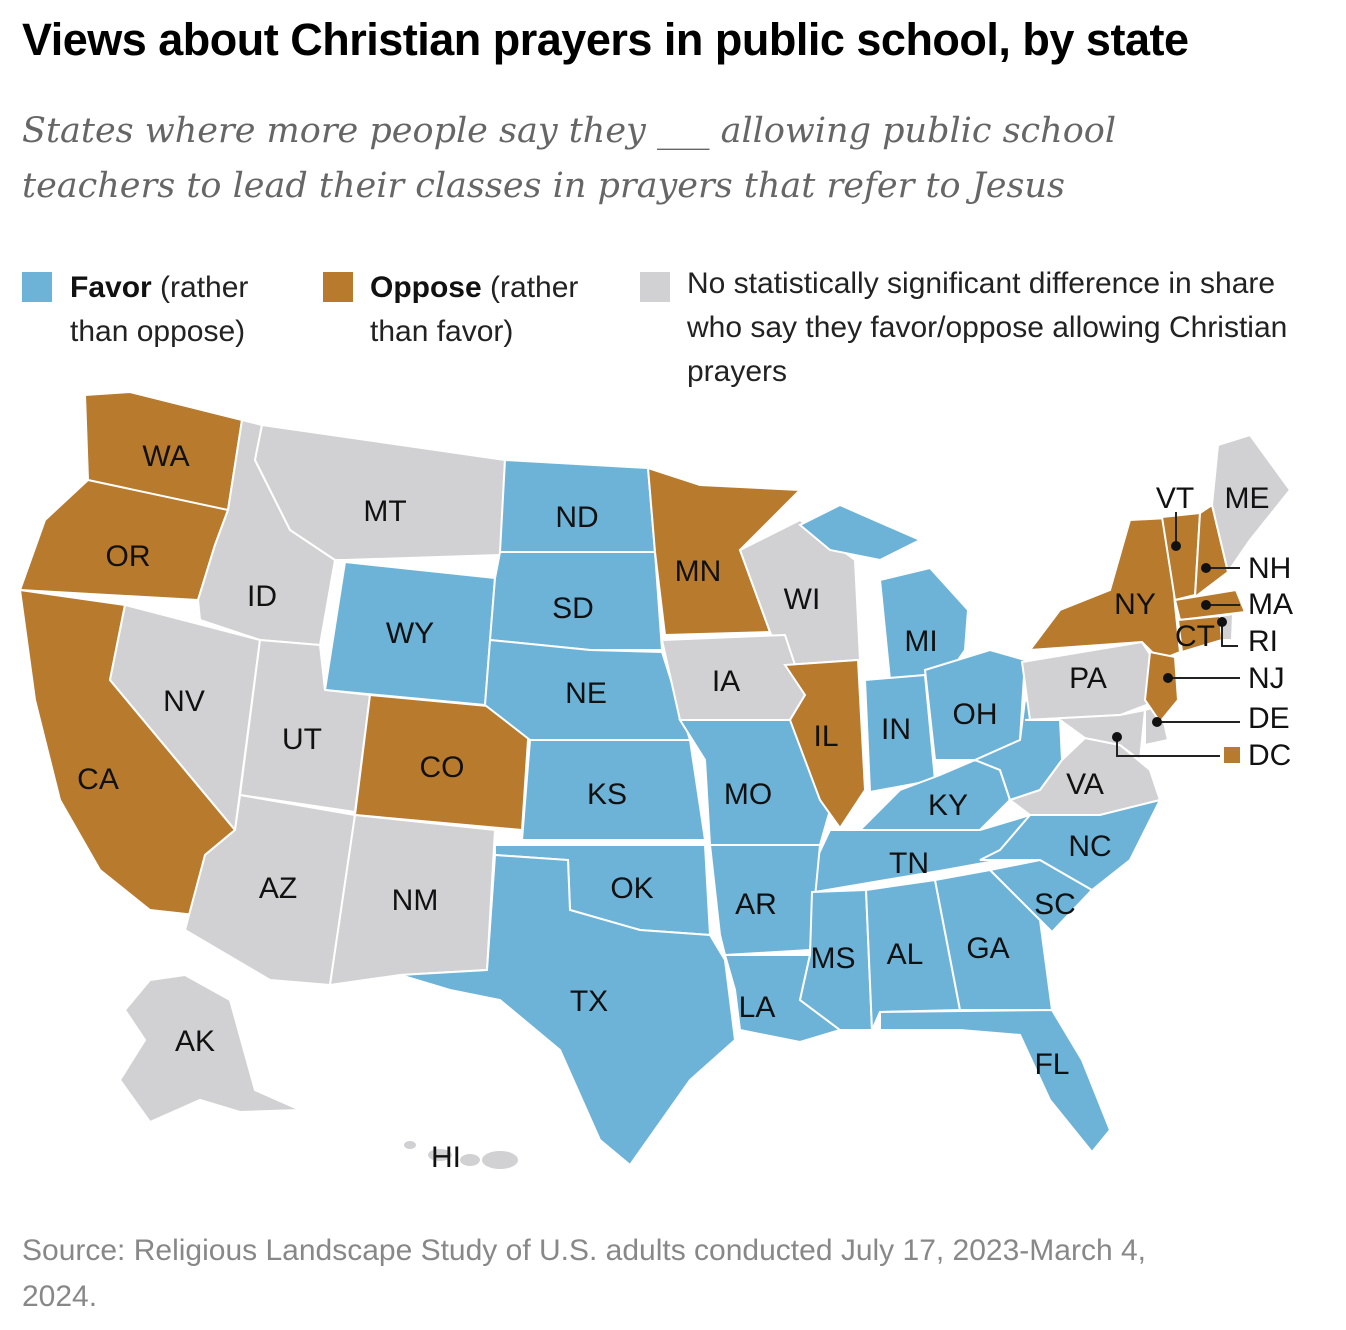  I want to click on state-label-MN: MN, so click(698, 571).